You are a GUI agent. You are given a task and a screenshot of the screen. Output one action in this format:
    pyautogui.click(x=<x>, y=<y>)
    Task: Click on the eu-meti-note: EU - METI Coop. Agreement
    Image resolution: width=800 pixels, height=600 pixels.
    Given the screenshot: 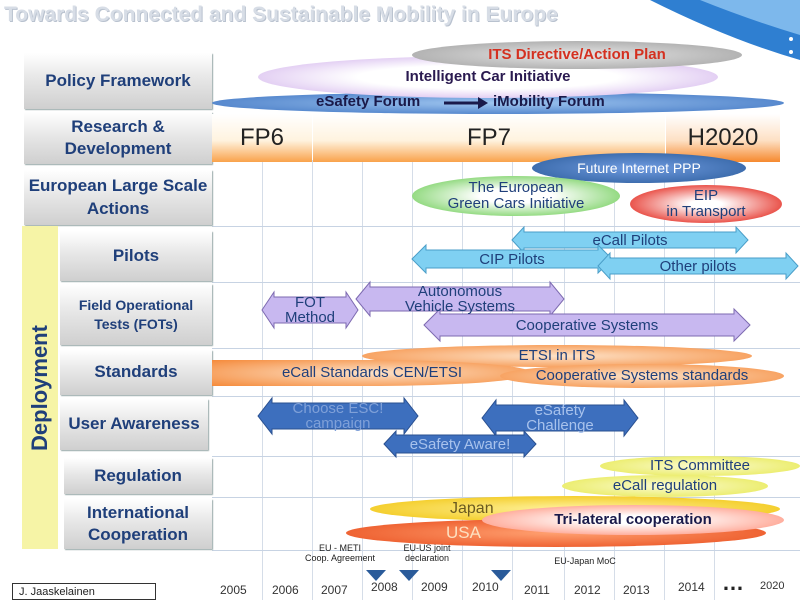 What is the action you would take?
    pyautogui.click(x=340, y=553)
    